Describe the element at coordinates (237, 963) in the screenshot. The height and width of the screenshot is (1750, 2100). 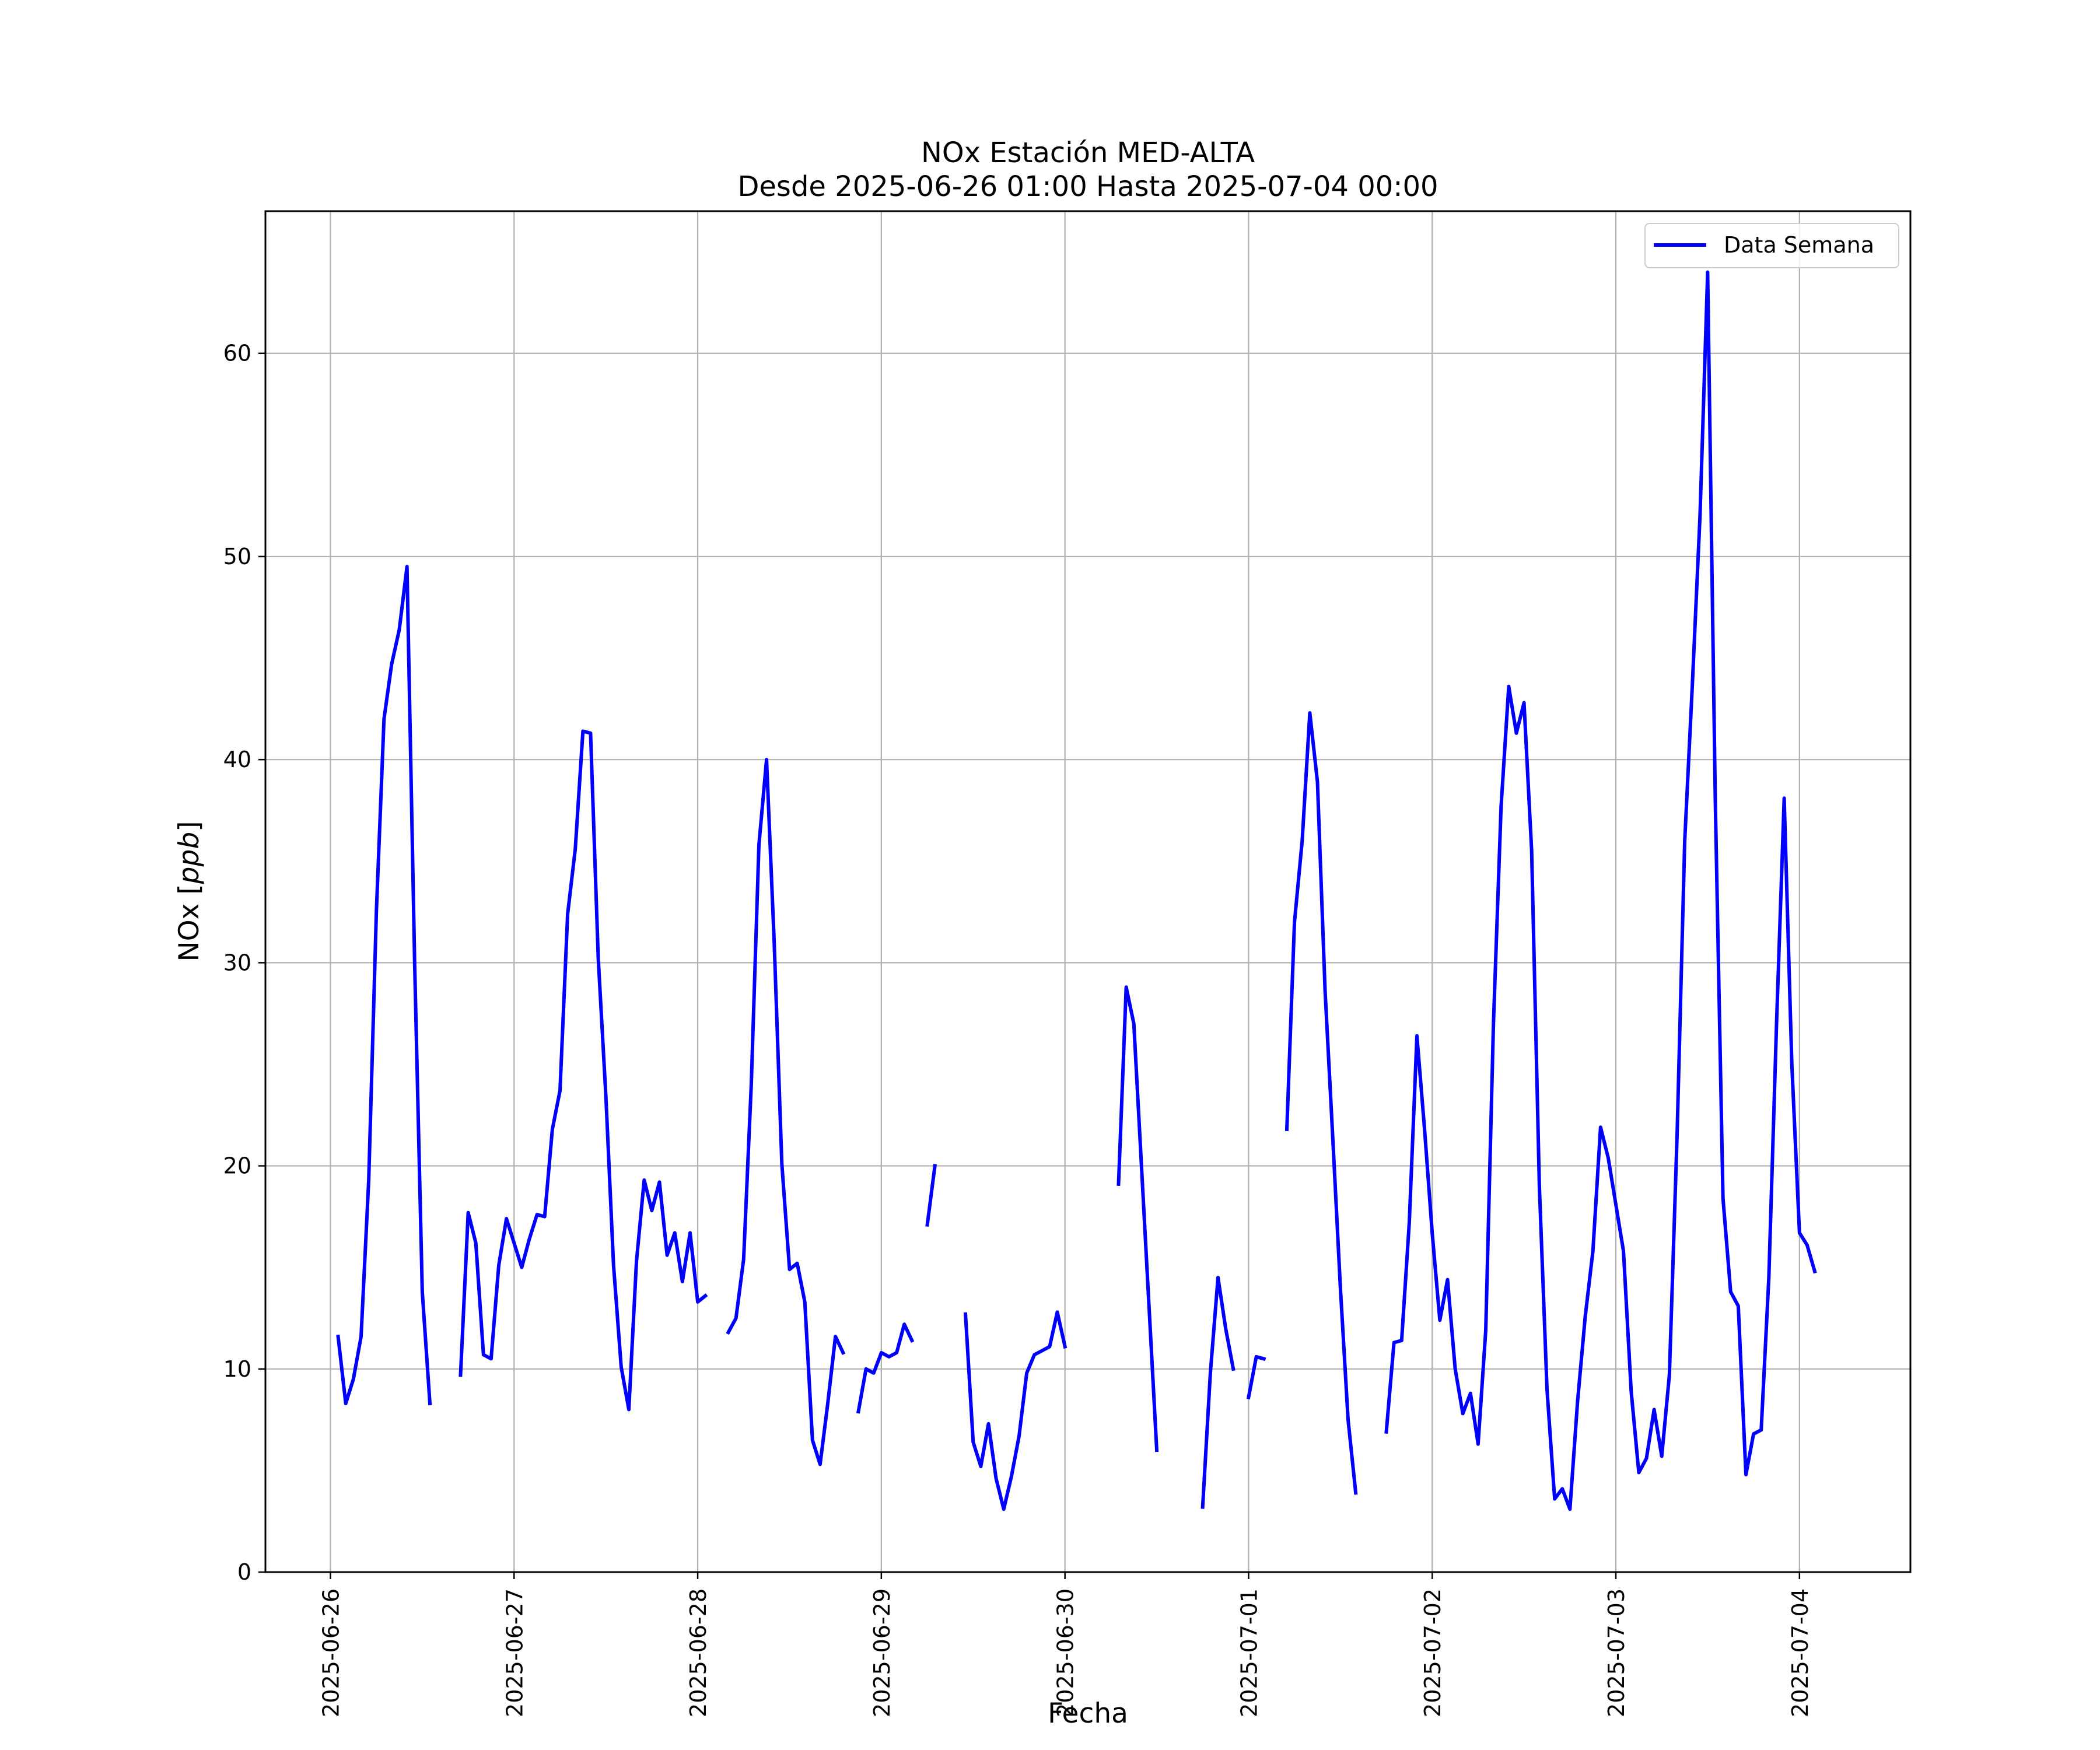
I see `y-tick-label: 30` at that location.